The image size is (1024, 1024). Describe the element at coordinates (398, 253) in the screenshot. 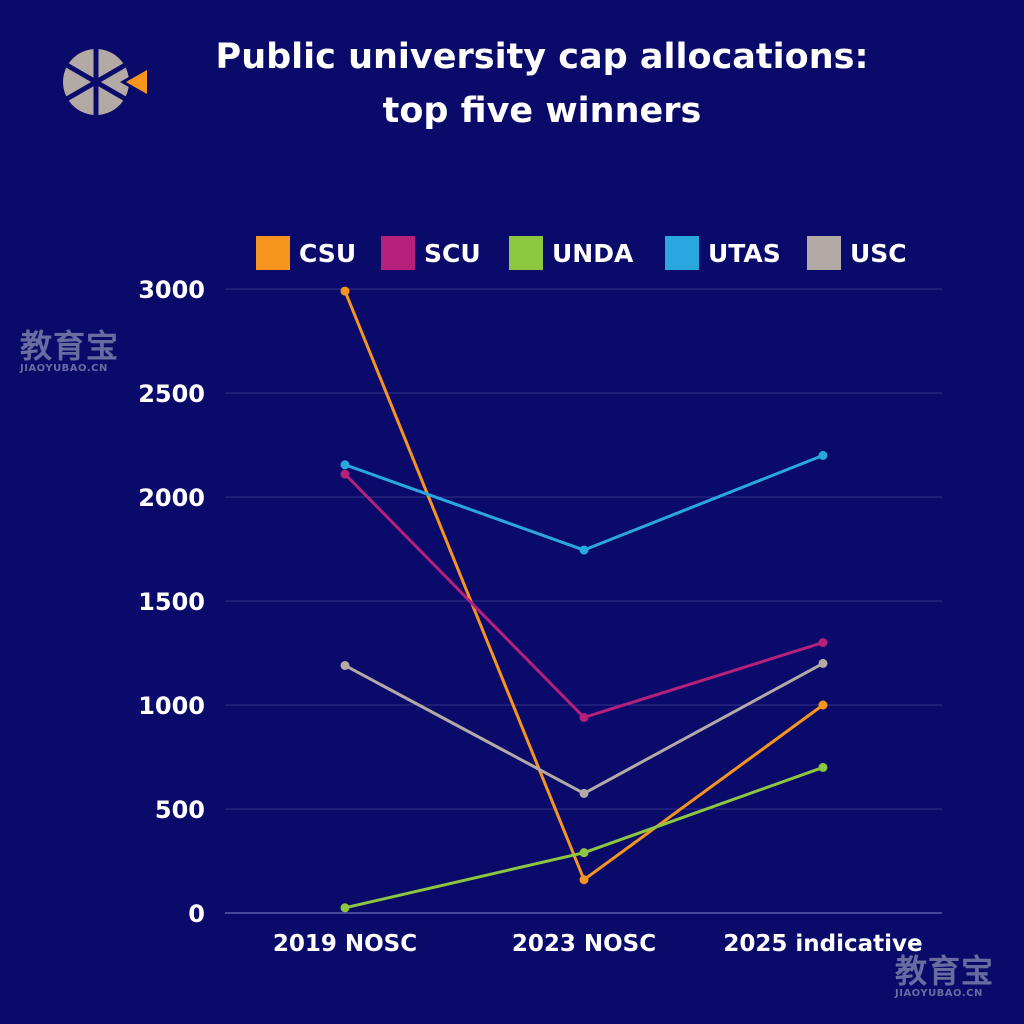

I see `legend-swatch-scu` at that location.